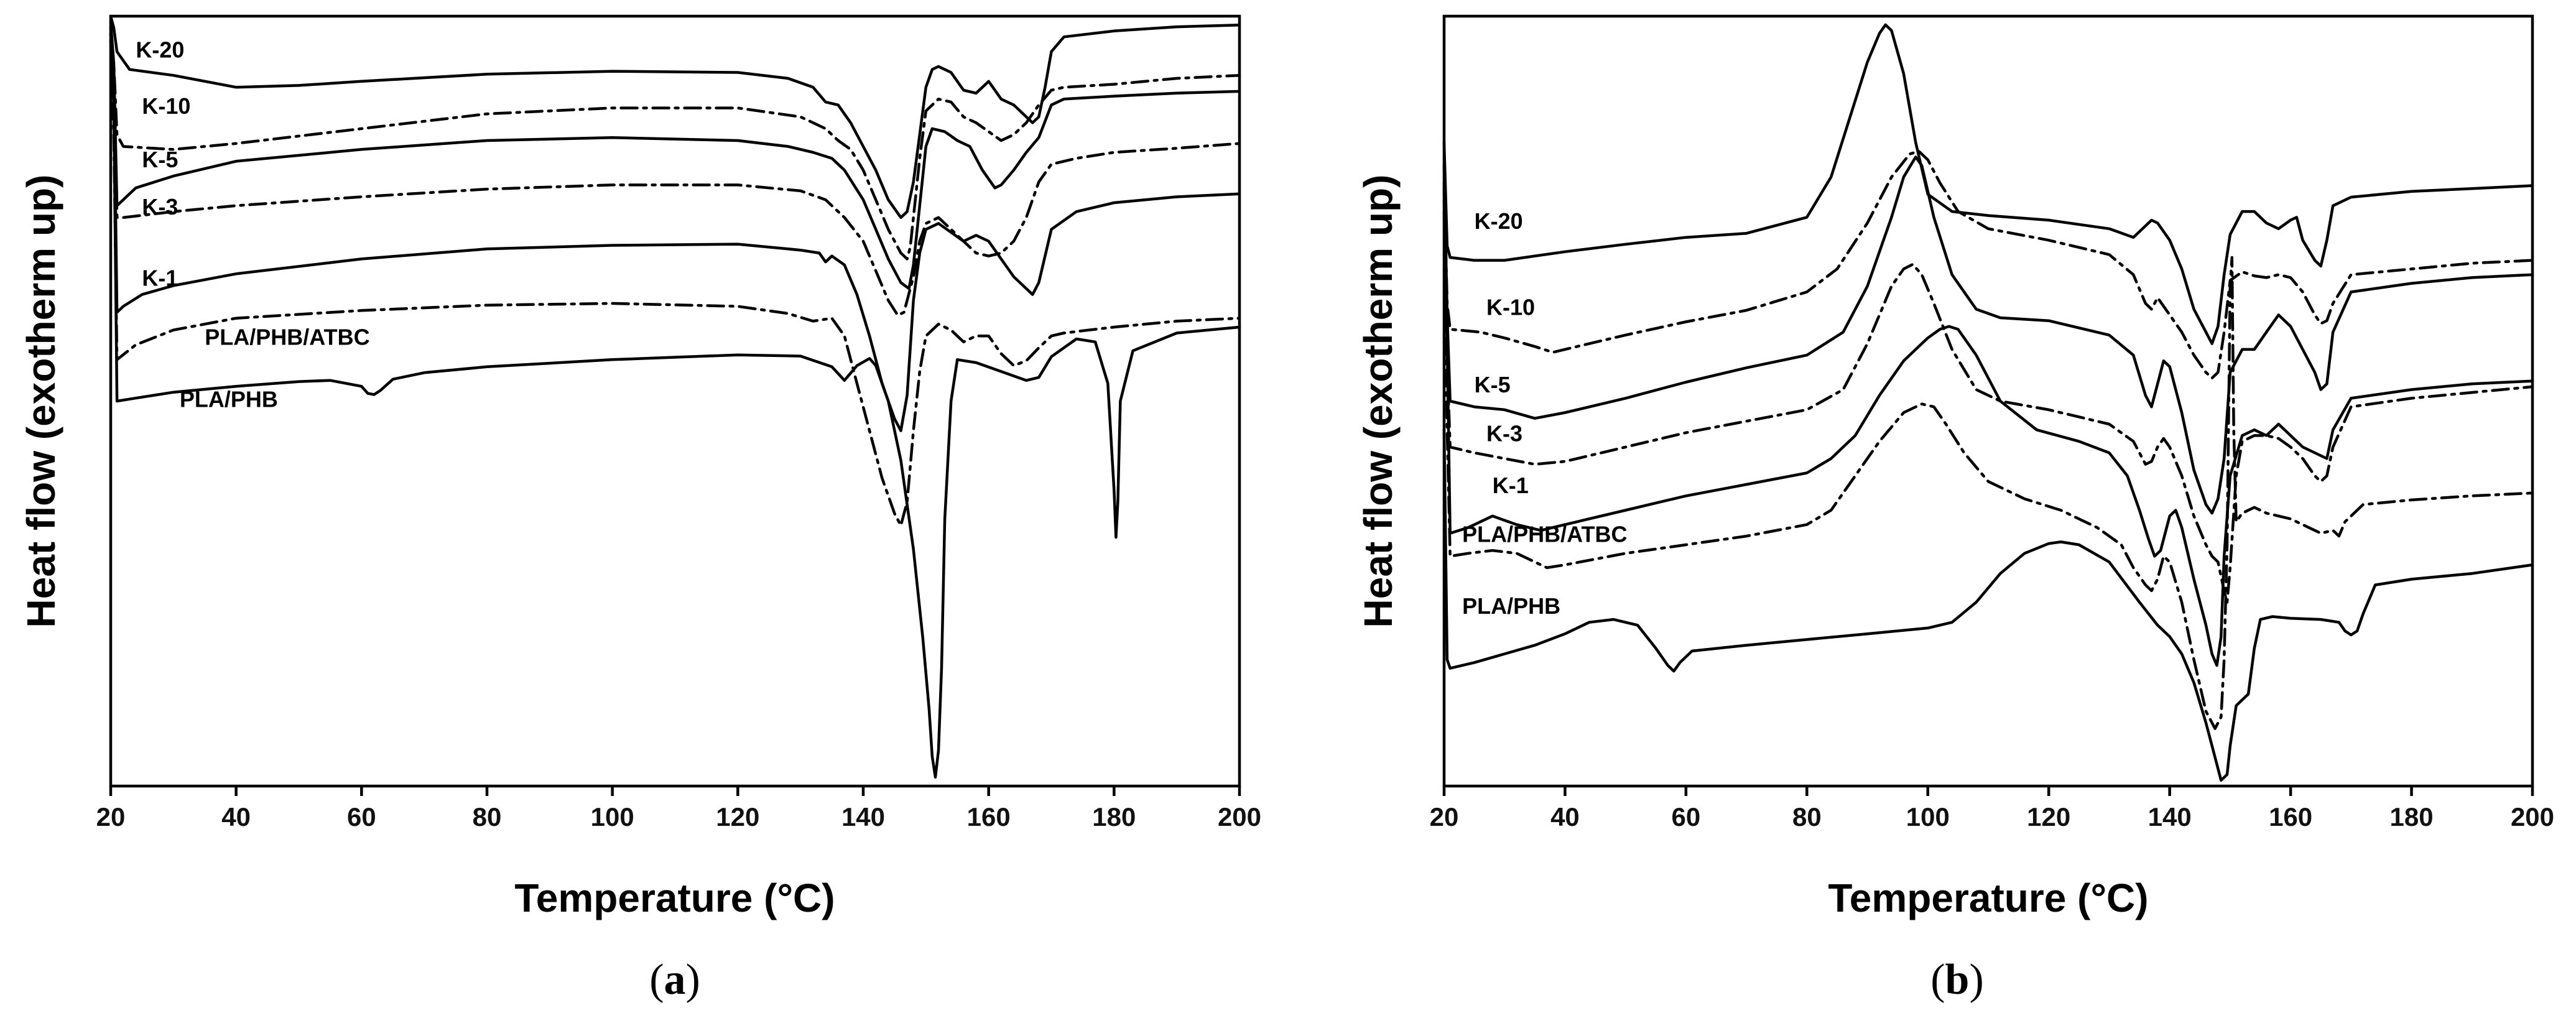  What do you see at coordinates (863, 816) in the screenshot?
I see `panel-a-x-tick-label-140: 140` at bounding box center [863, 816].